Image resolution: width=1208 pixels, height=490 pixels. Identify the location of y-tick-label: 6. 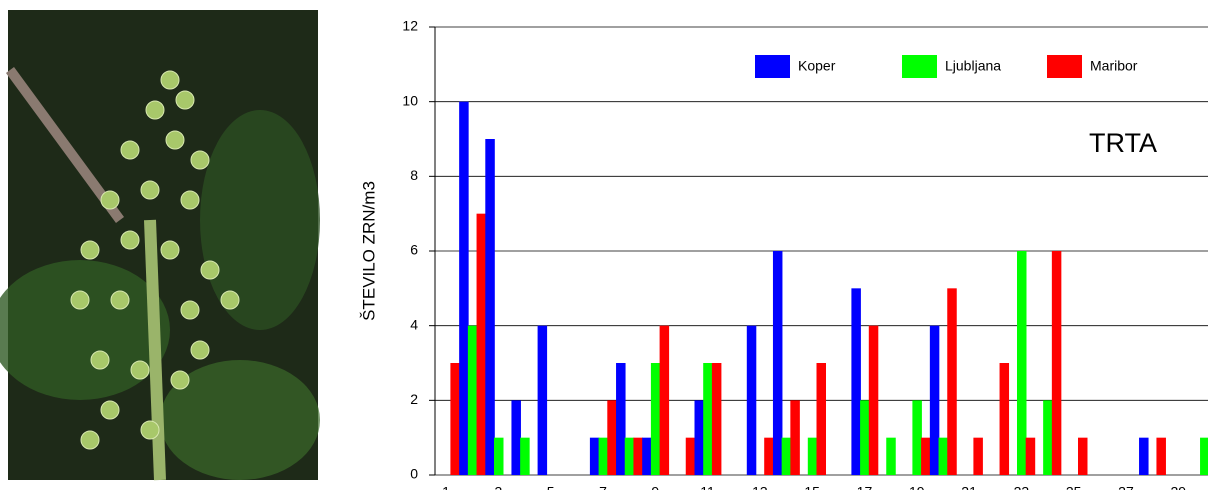
(414, 250).